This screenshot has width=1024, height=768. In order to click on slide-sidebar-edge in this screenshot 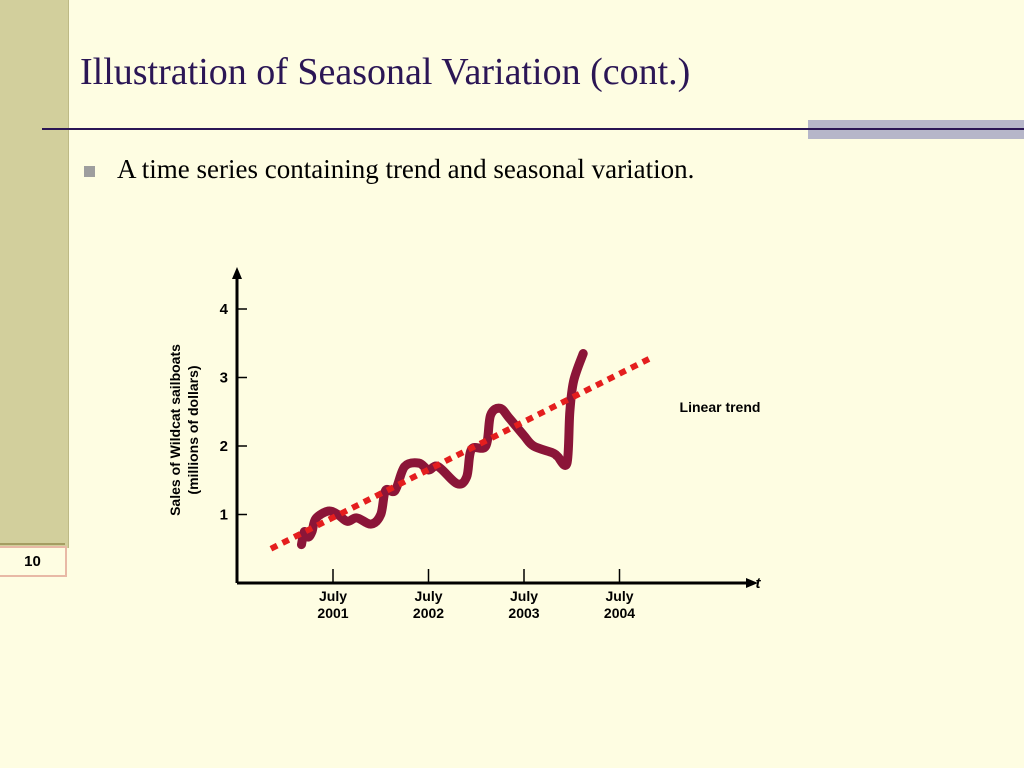, I will do `click(68, 274)`.